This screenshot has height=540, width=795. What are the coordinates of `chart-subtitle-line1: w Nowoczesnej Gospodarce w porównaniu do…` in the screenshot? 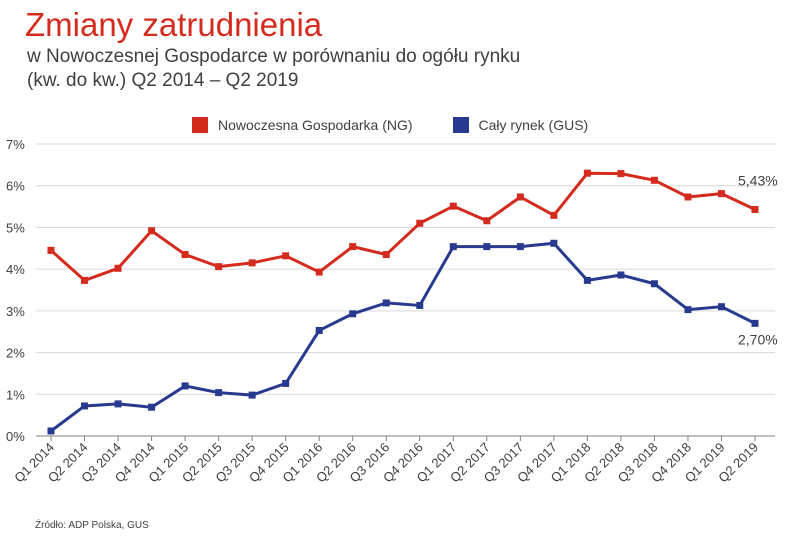 It's located at (274, 56).